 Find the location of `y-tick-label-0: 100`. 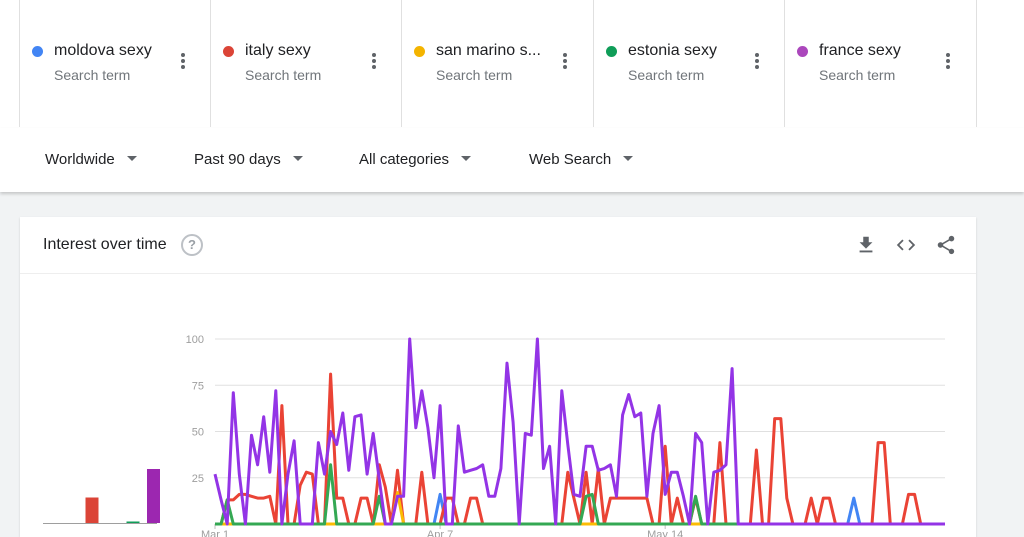

y-tick-label-0: 100 is located at coordinates (195, 340).